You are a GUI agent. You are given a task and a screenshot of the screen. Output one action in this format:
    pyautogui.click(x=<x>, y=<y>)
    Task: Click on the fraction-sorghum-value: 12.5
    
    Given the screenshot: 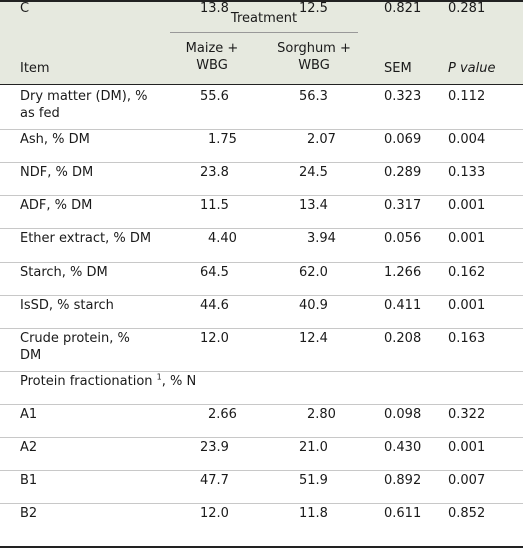 What is the action you would take?
    pyautogui.click(x=313, y=8)
    